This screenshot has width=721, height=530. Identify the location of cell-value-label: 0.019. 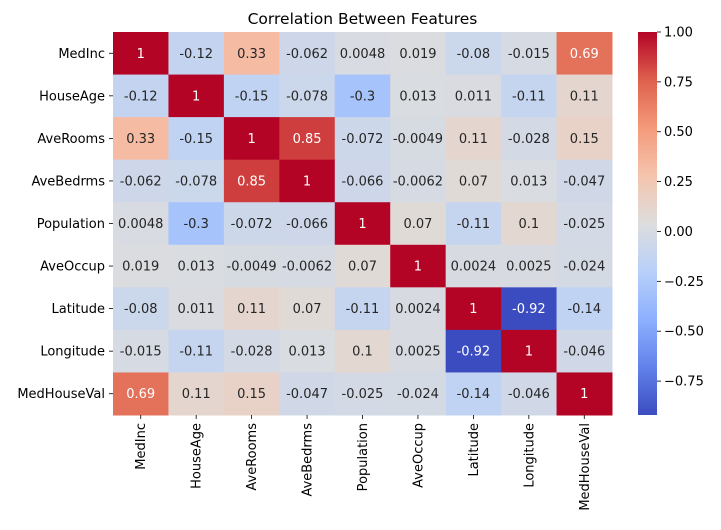
(417, 54).